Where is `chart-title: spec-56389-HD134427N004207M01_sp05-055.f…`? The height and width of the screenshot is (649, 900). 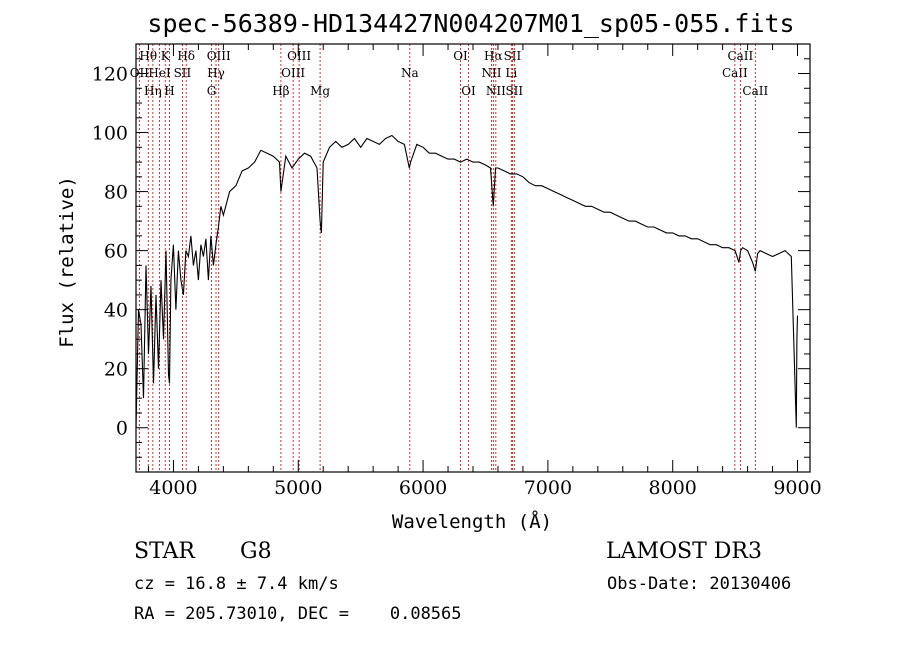 chart-title: spec-56389-HD134427N004207M01_sp05-055.f… is located at coordinates (470, 23).